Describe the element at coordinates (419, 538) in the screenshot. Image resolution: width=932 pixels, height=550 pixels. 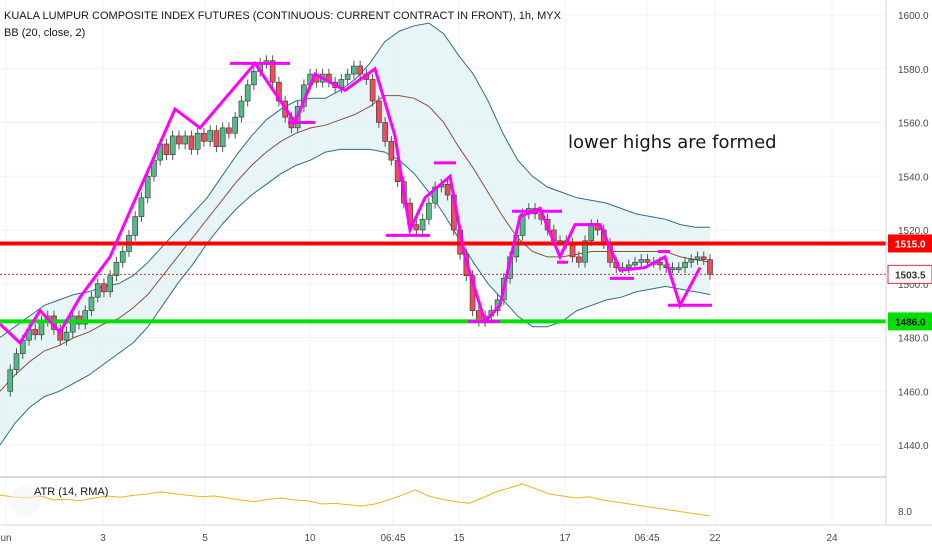
I see `time-axis: un 3 5 10 06:45 15 17 06:45 22 24` at that location.